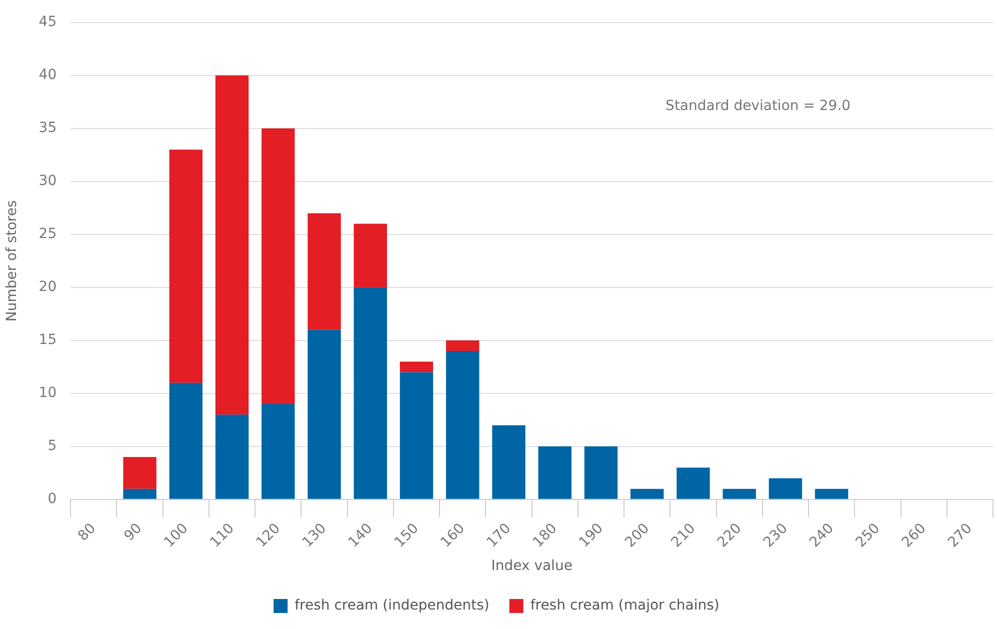 Image resolution: width=997 pixels, height=629 pixels. What do you see at coordinates (407, 535) in the screenshot?
I see `x-tick-label: 150` at bounding box center [407, 535].